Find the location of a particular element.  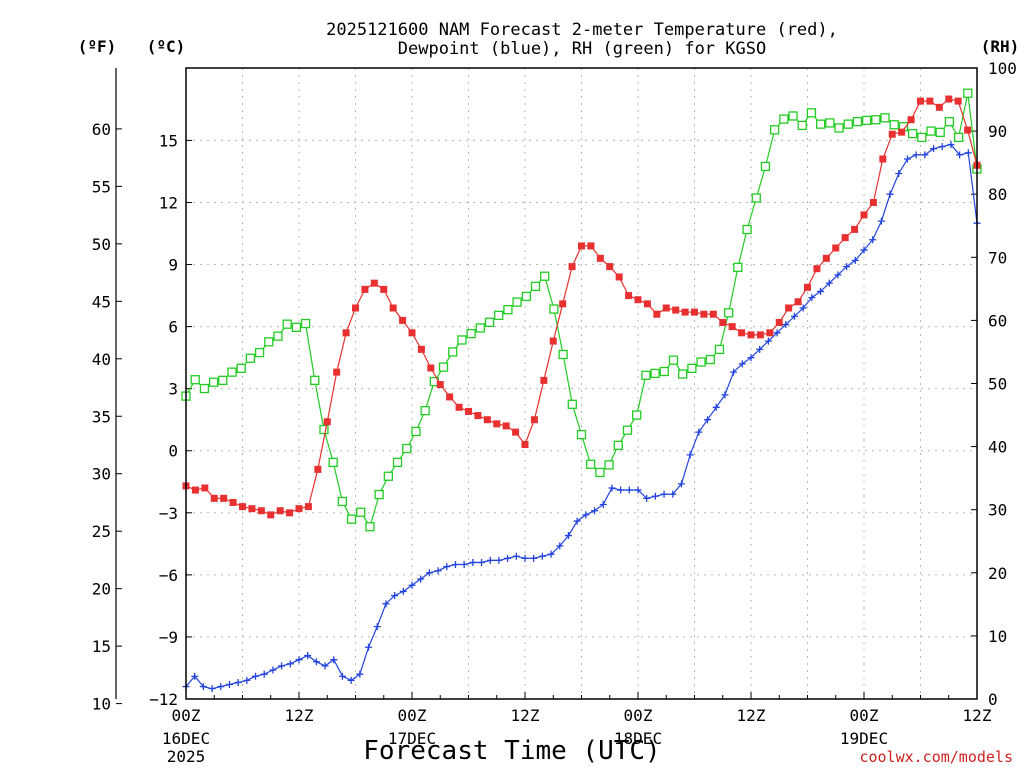

fahrenheit-tick-label: 45 is located at coordinates (101, 301).